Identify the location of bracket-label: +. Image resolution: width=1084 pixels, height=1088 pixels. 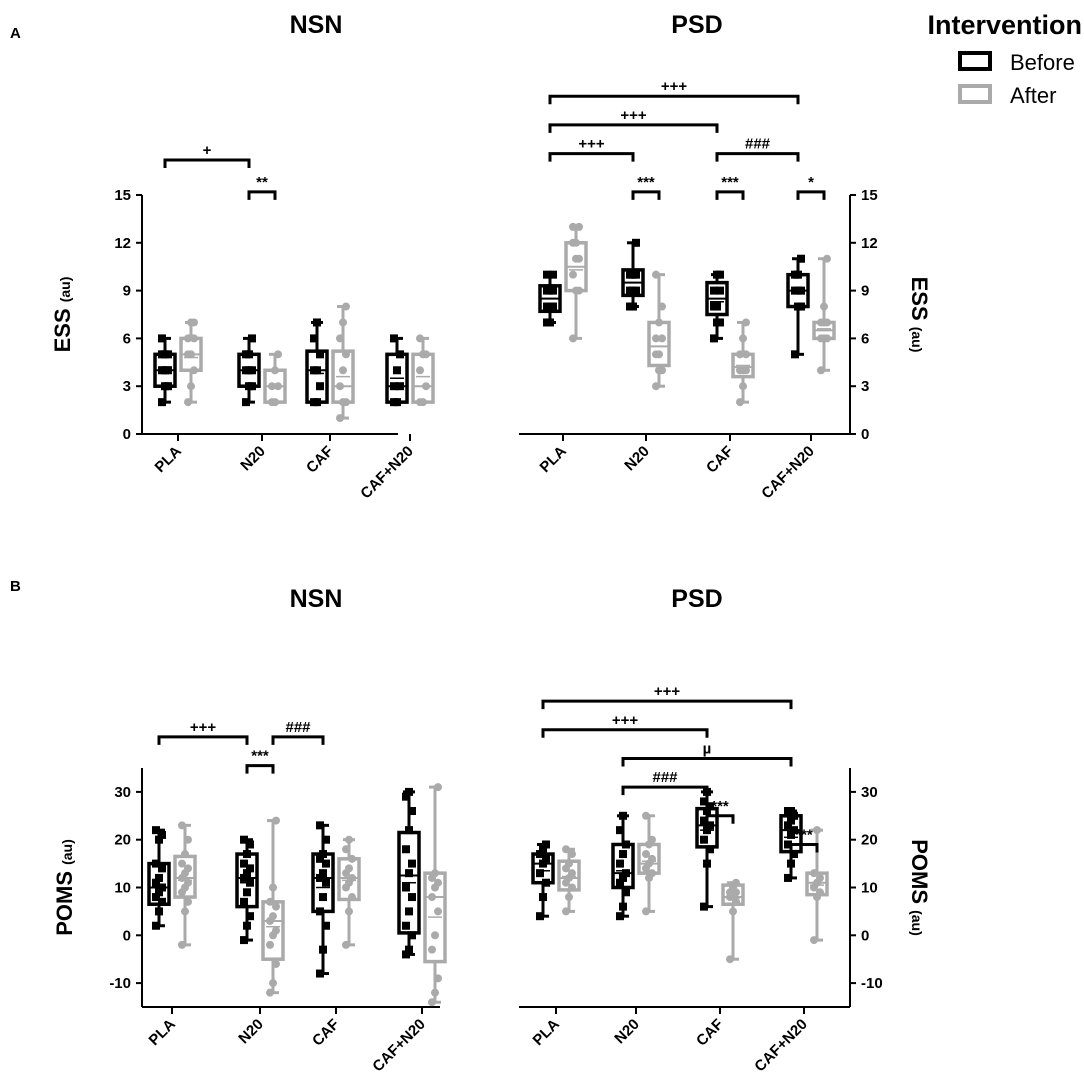
(207, 150).